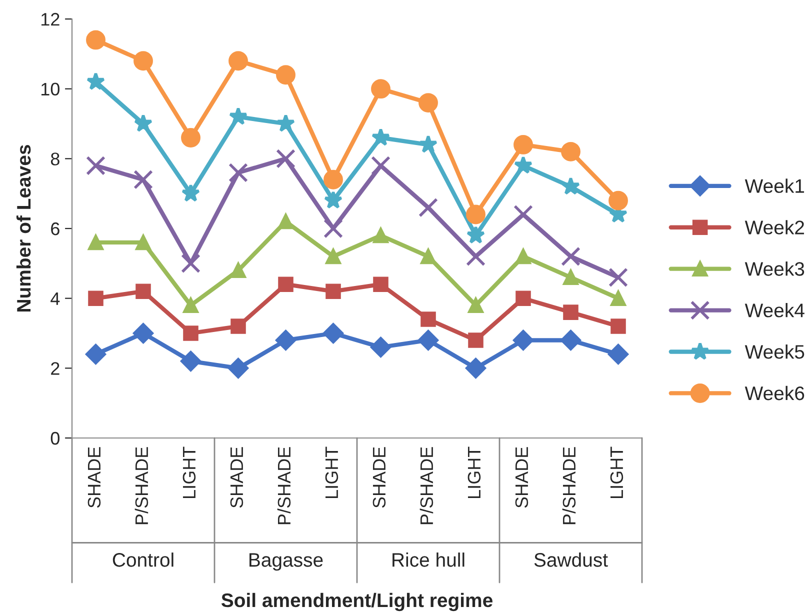 The width and height of the screenshot is (810, 614). I want to click on y-tick-label: 8, so click(55, 159).